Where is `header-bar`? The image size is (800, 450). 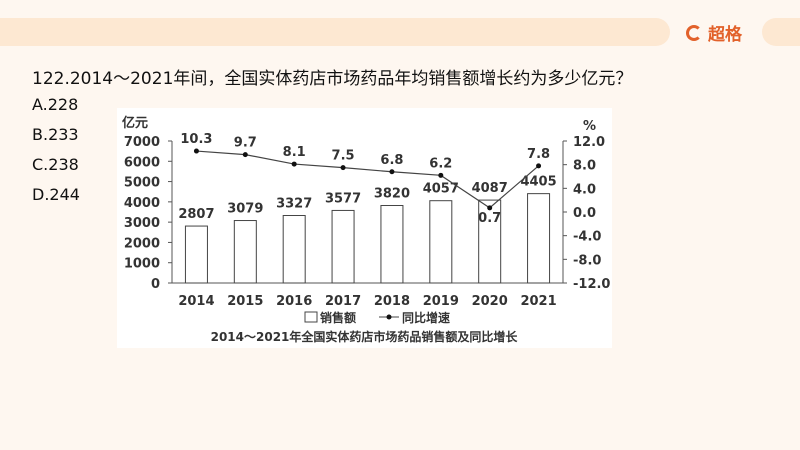 header-bar is located at coordinates (335, 32).